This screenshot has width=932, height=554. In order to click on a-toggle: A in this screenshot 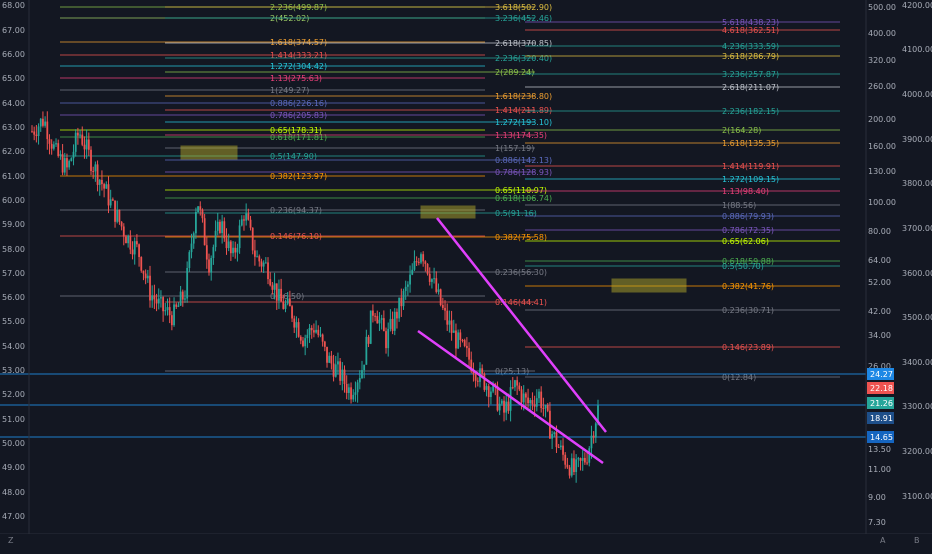, I will do `click(883, 540)`.